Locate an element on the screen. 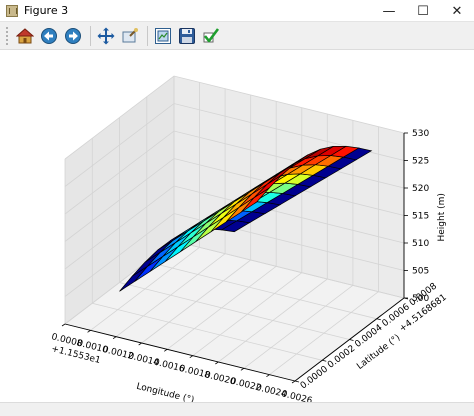 This screenshot has height=416, width=474. surface-facet is located at coordinates (255, 200).